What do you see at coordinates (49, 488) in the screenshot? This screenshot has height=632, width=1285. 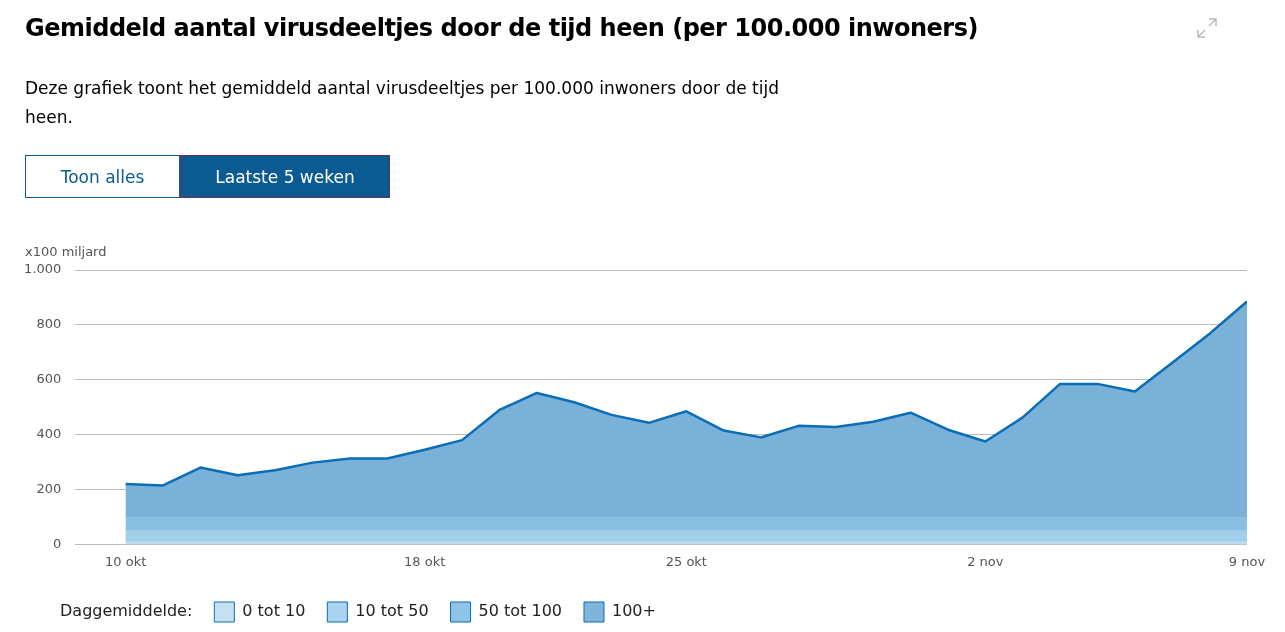 I see `y-tick-label: 200` at bounding box center [49, 488].